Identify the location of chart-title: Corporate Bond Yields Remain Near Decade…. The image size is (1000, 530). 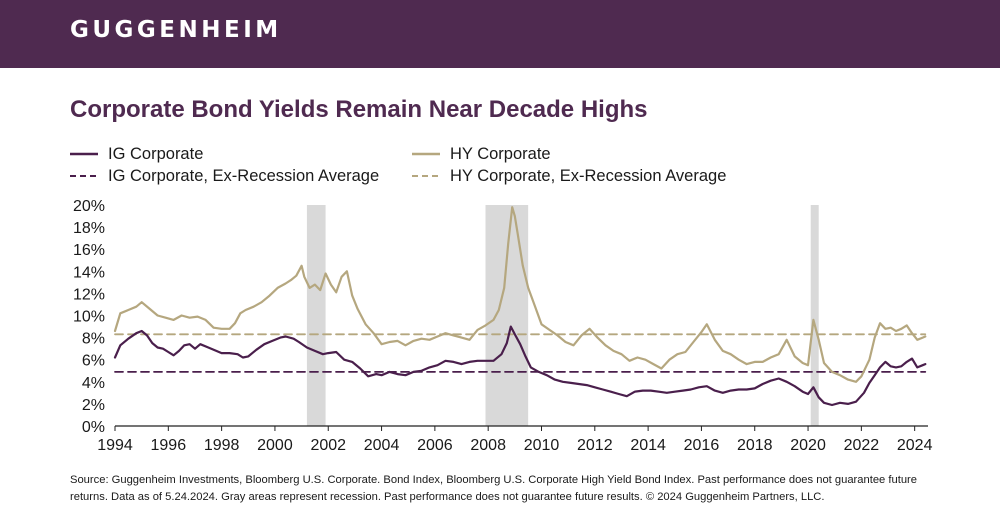
(359, 109).